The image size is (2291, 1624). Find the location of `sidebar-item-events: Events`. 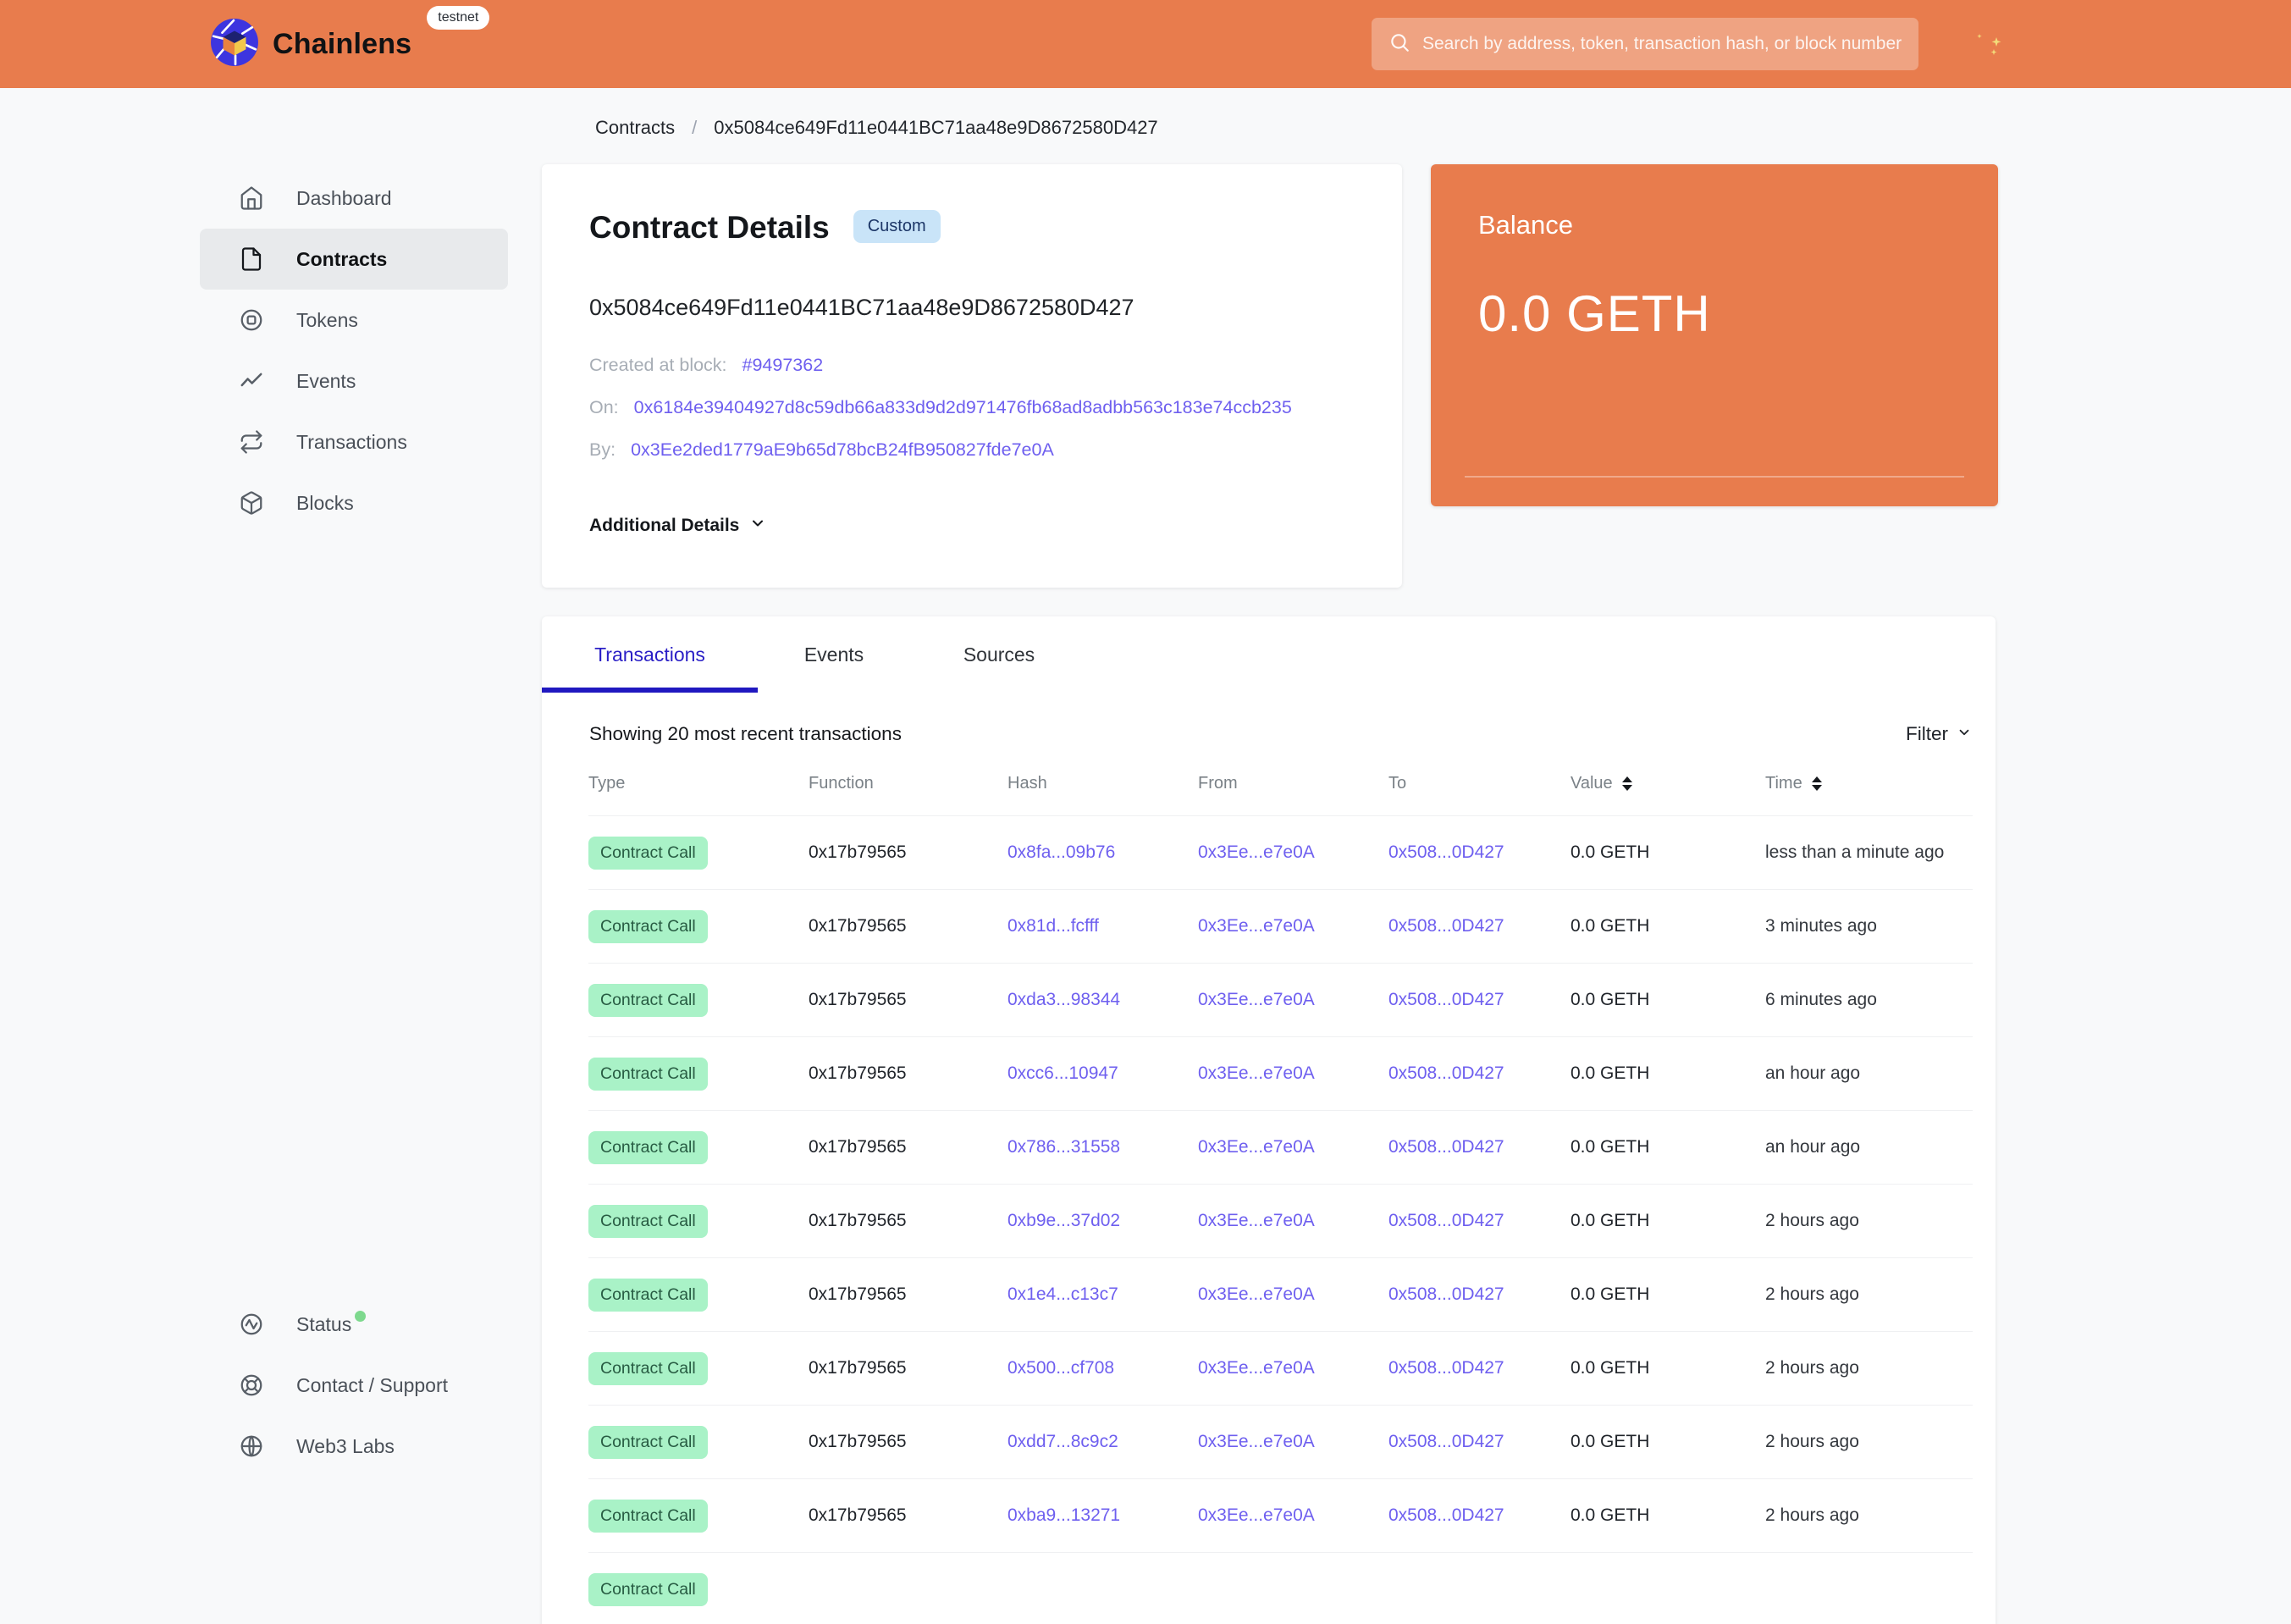

sidebar-item-events: Events is located at coordinates (354, 381).